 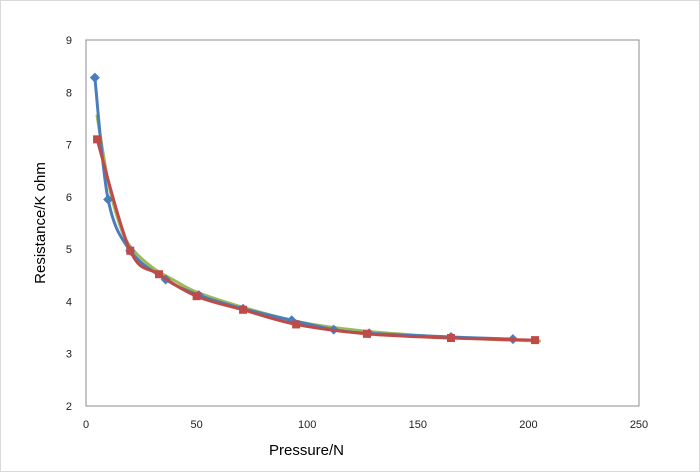 What do you see at coordinates (307, 425) in the screenshot?
I see `x-tick-label: 100` at bounding box center [307, 425].